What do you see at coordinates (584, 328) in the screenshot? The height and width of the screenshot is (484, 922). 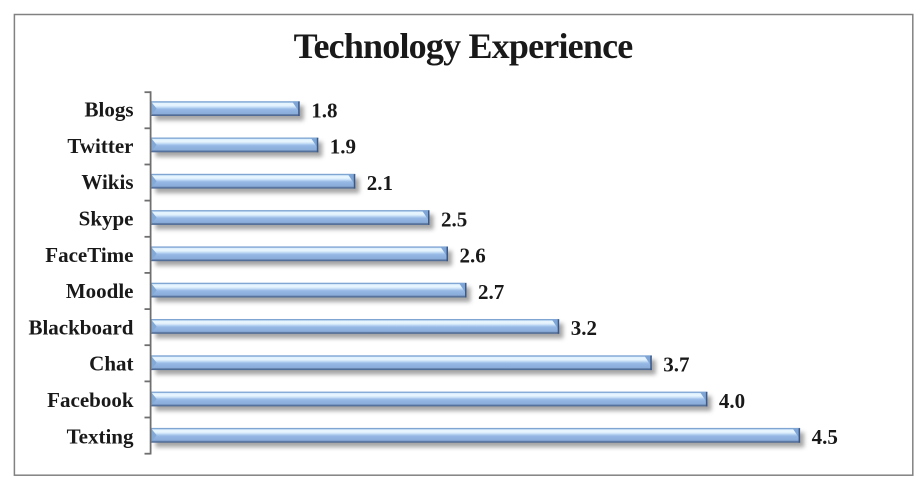 I see `svg-text: 3.2` at bounding box center [584, 328].